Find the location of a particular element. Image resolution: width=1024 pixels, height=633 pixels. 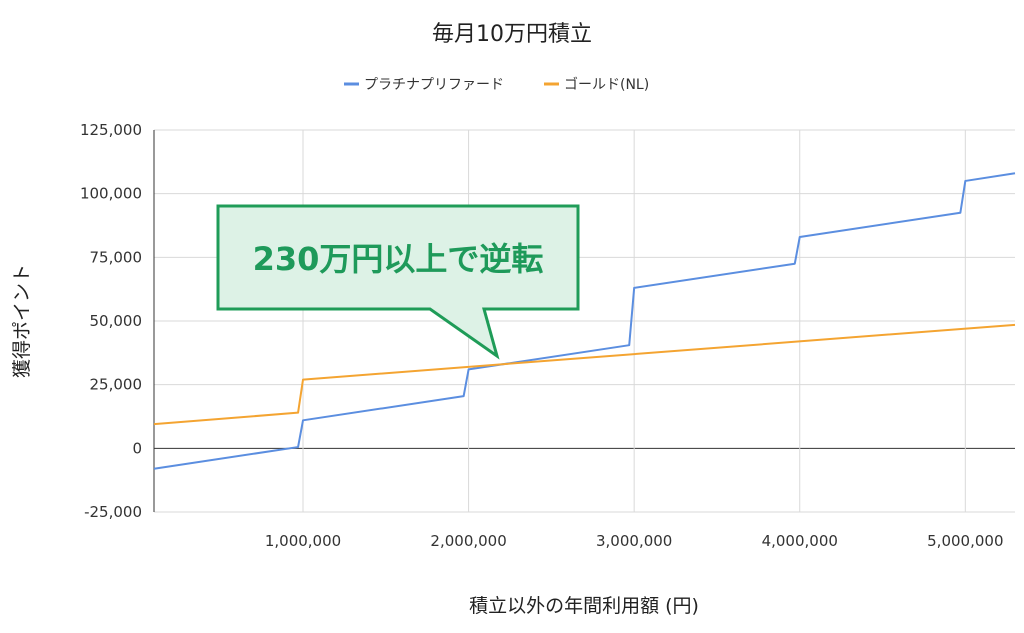

annotation-text: 230万円以上で逆転 is located at coordinates (398, 259).